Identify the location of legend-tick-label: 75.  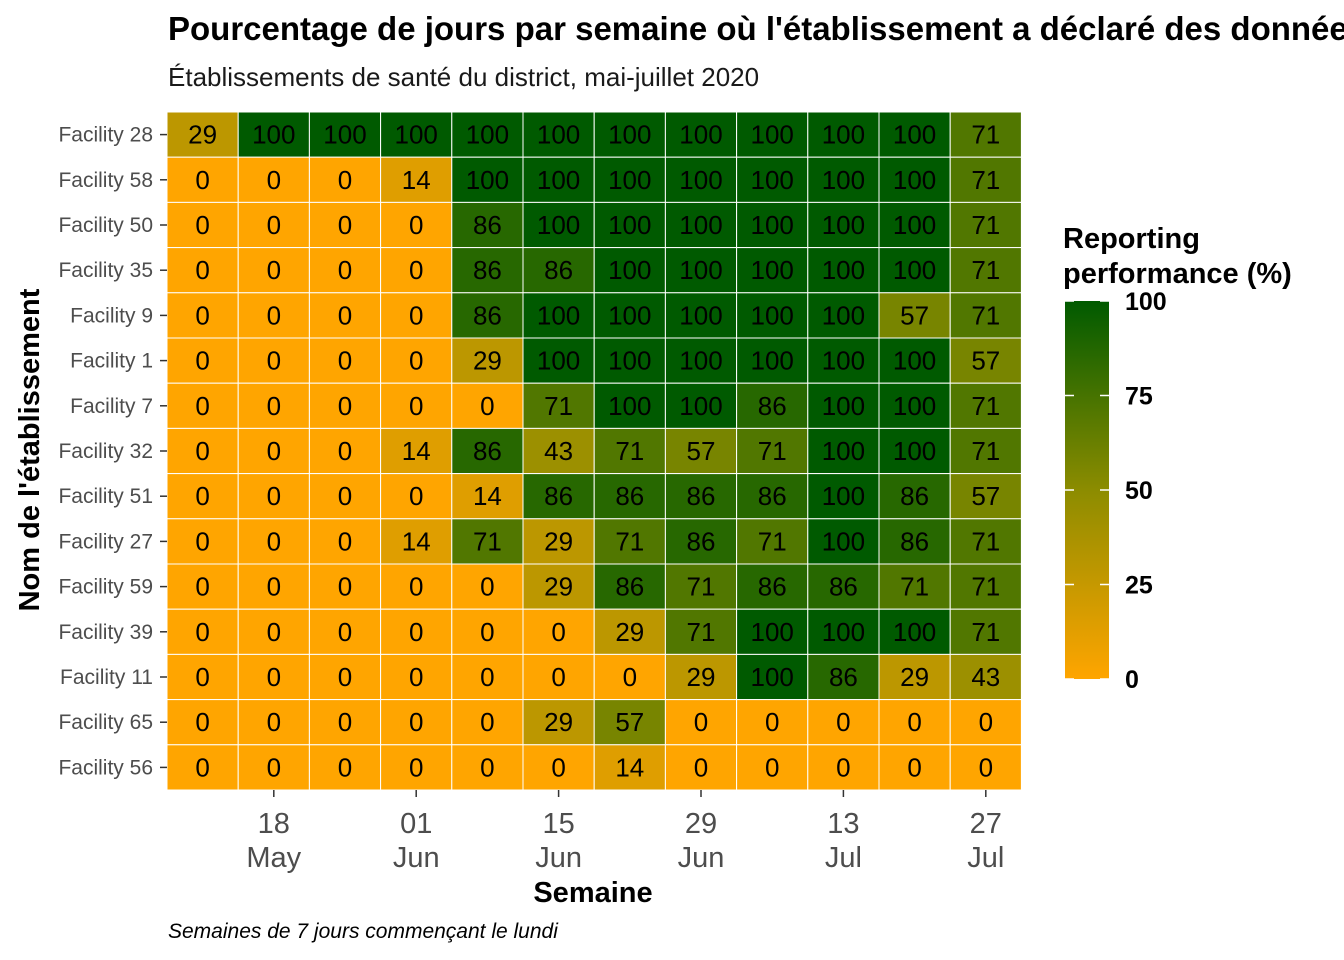
(1139, 397).